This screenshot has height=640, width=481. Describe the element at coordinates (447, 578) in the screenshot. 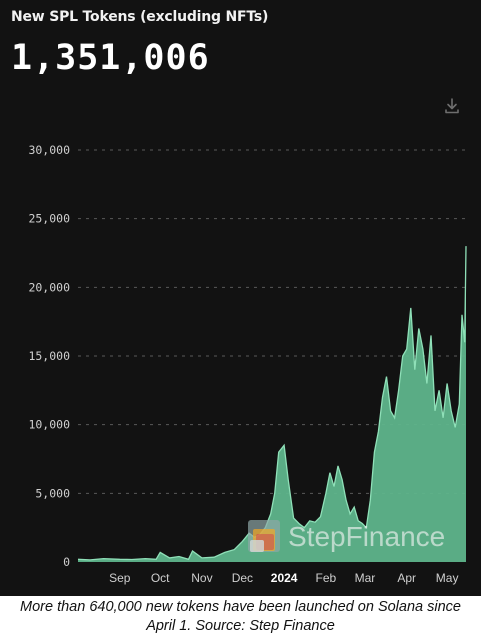

I see `x-tick-label: May` at that location.